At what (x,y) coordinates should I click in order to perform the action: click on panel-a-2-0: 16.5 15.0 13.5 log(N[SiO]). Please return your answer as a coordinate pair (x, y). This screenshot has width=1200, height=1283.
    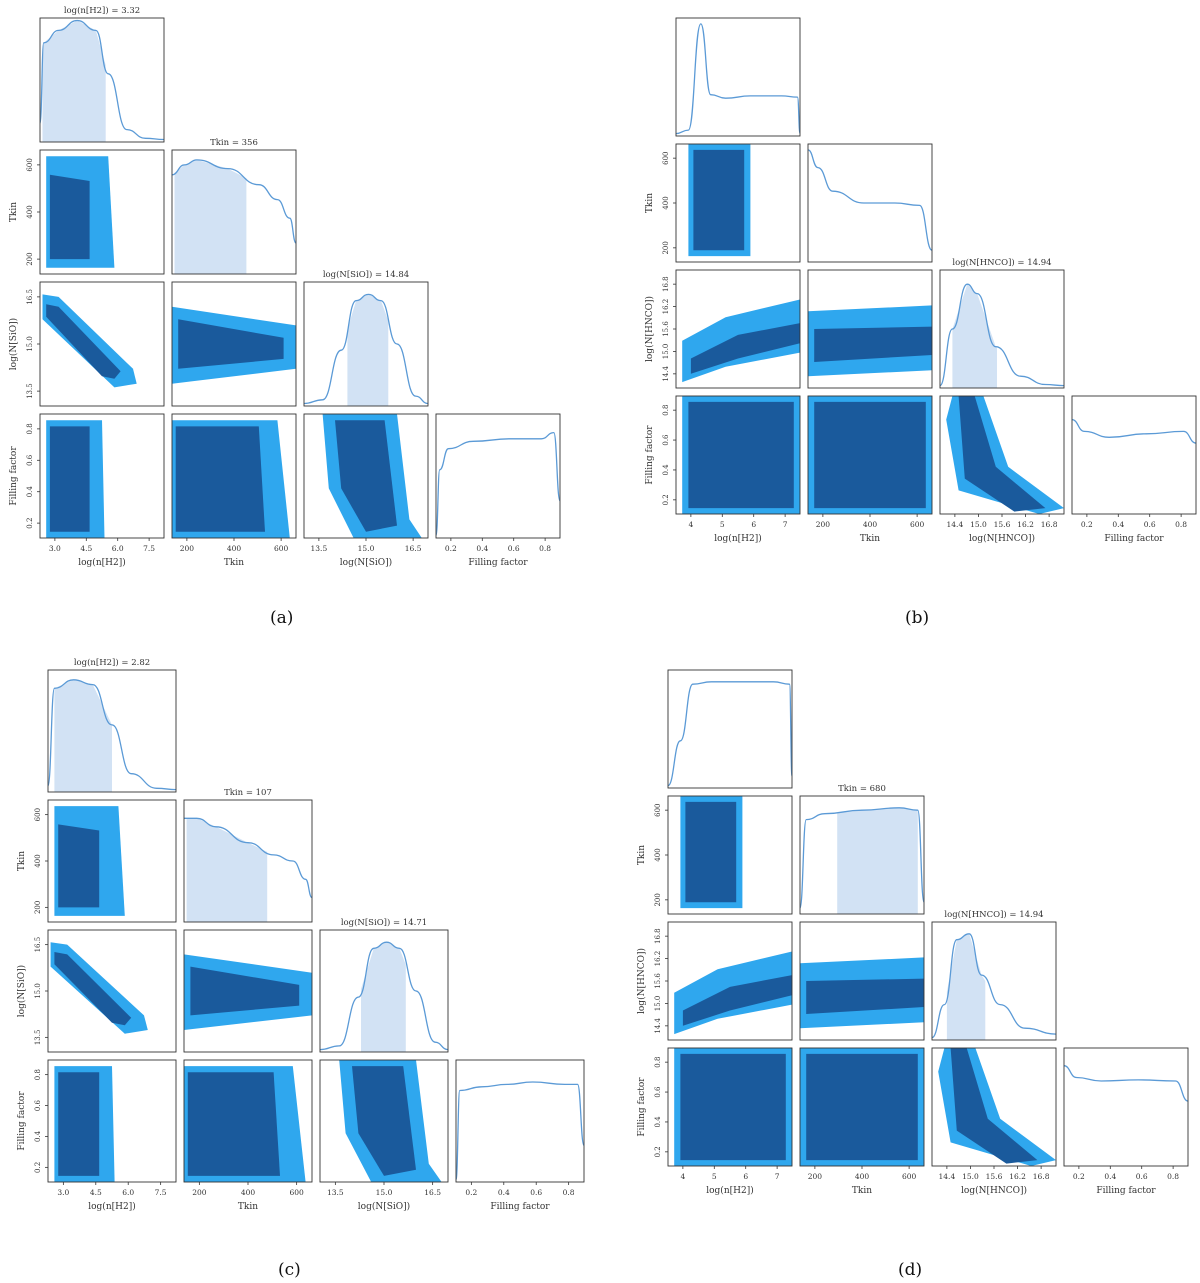
    Looking at the image, I should click on (86, 344).